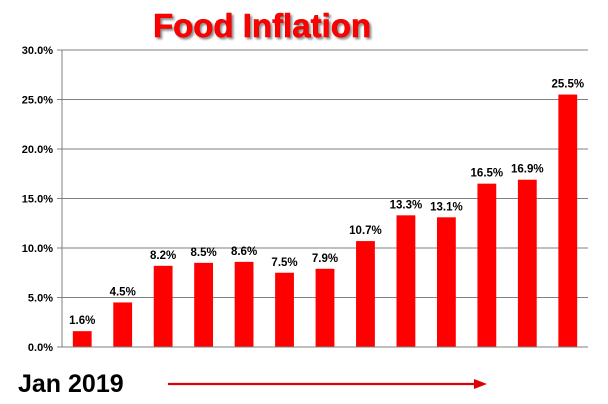 This screenshot has height=404, width=608. What do you see at coordinates (40, 348) in the screenshot?
I see `y-tick-label: 0.0%` at bounding box center [40, 348].